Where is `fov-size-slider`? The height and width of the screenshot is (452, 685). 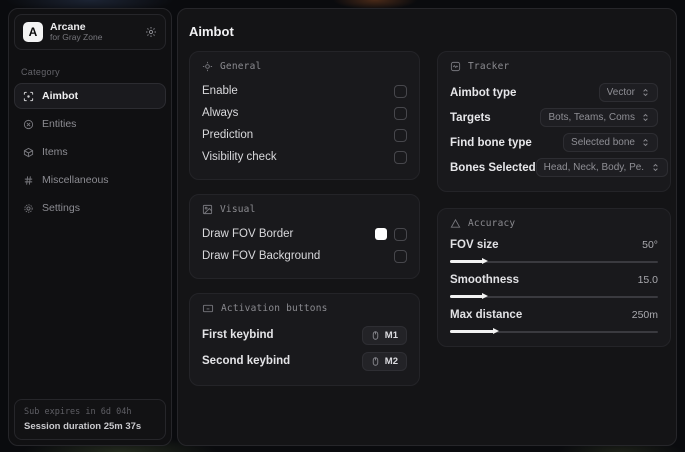
fov-size-slider is located at coordinates (554, 261).